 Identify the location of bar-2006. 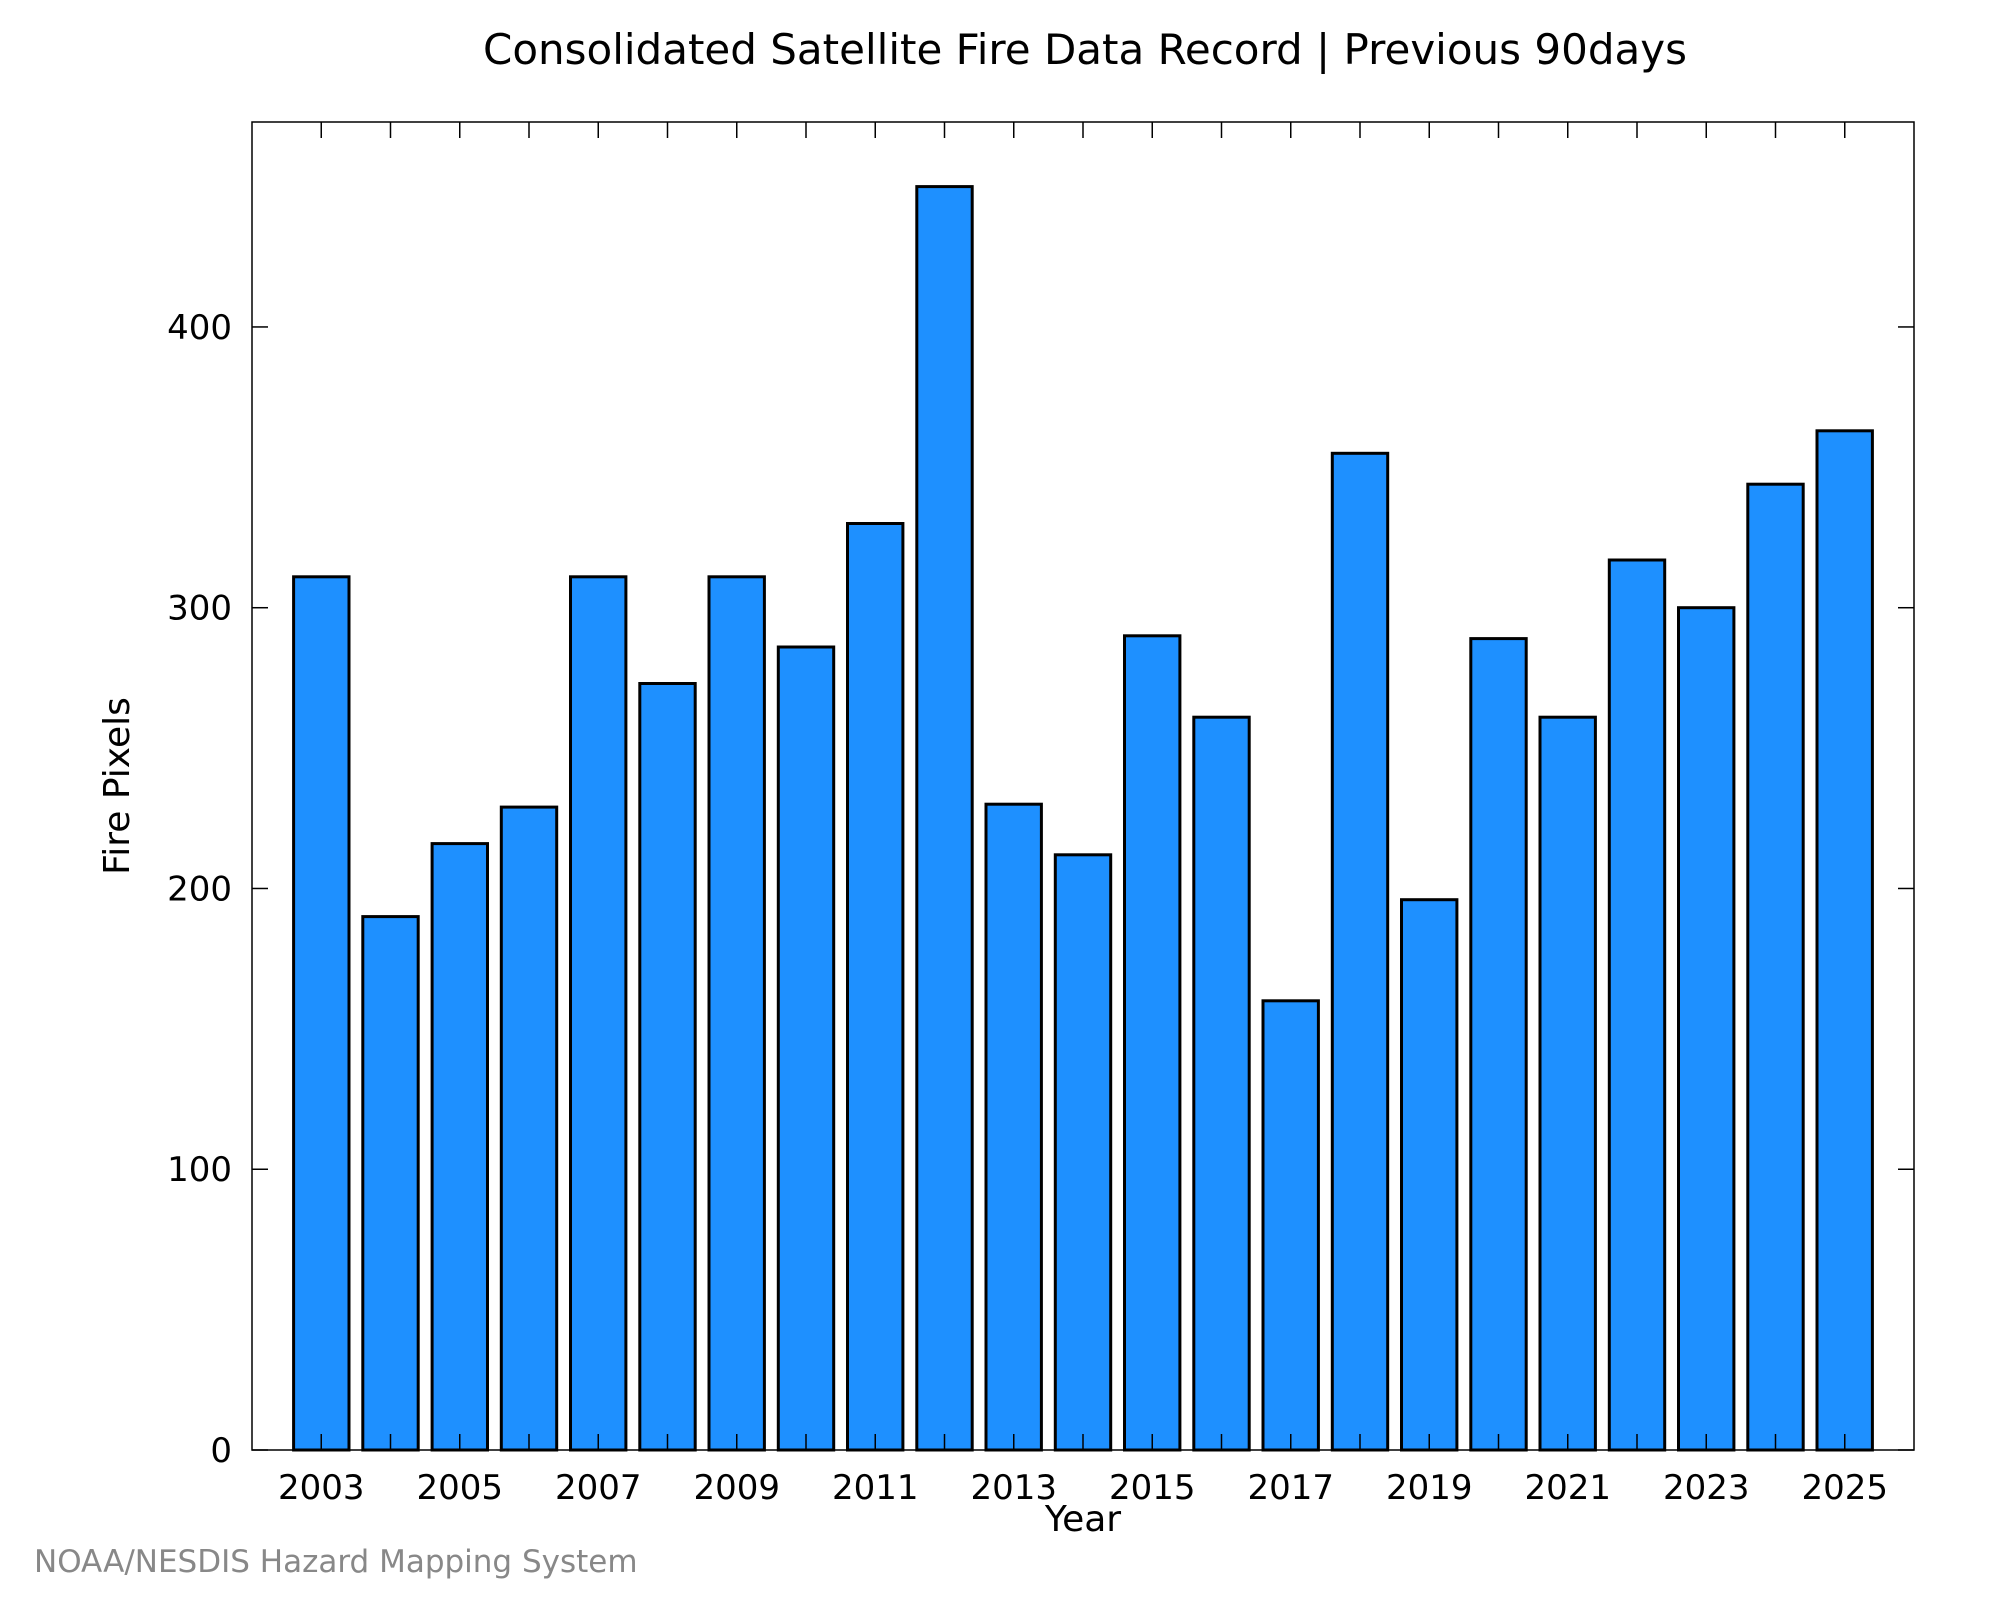
(529, 1128).